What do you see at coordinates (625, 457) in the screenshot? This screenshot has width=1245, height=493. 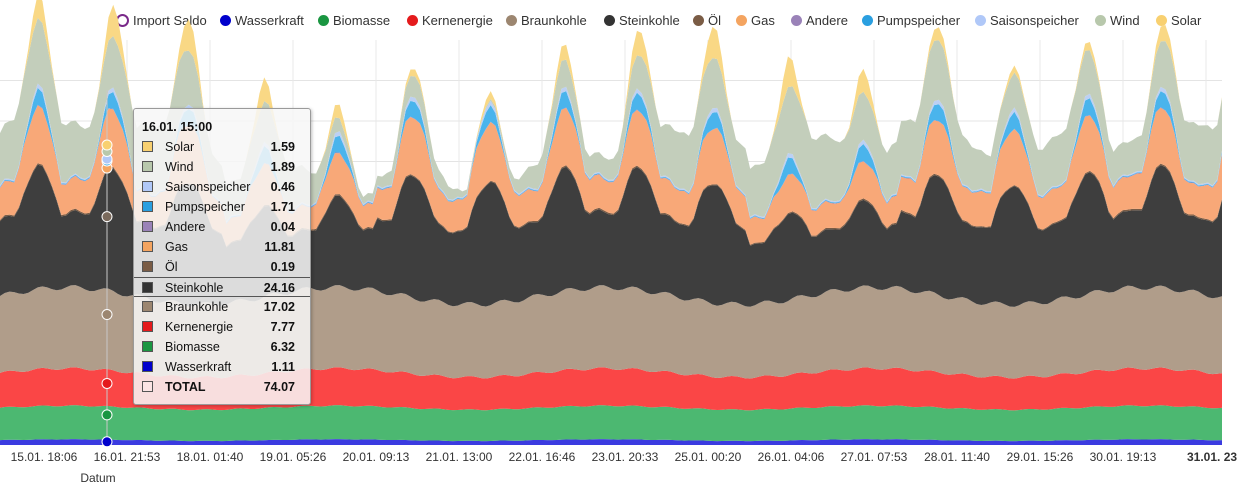 I see `x-tick-label: 23.01. 20:33` at bounding box center [625, 457].